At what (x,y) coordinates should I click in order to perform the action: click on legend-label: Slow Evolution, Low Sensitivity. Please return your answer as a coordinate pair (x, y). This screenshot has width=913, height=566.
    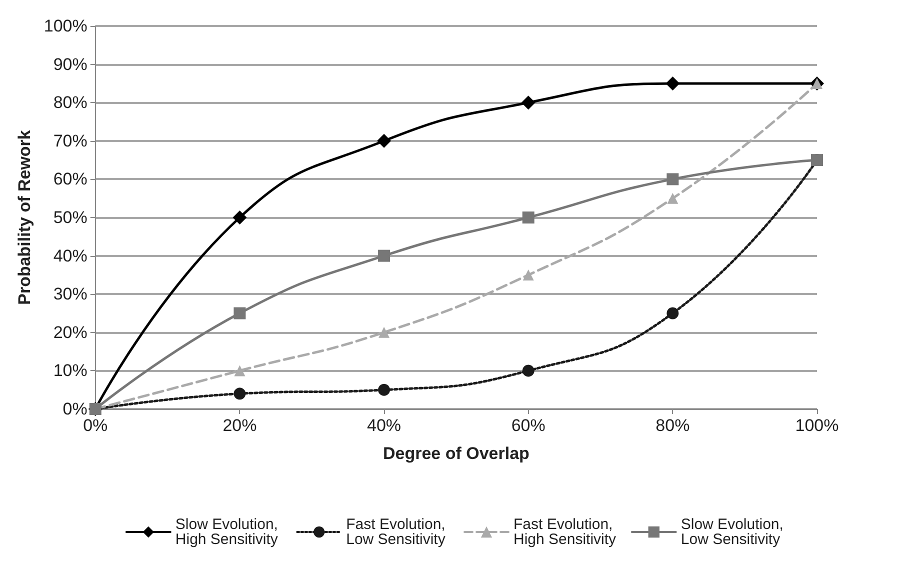
    Looking at the image, I should click on (734, 532).